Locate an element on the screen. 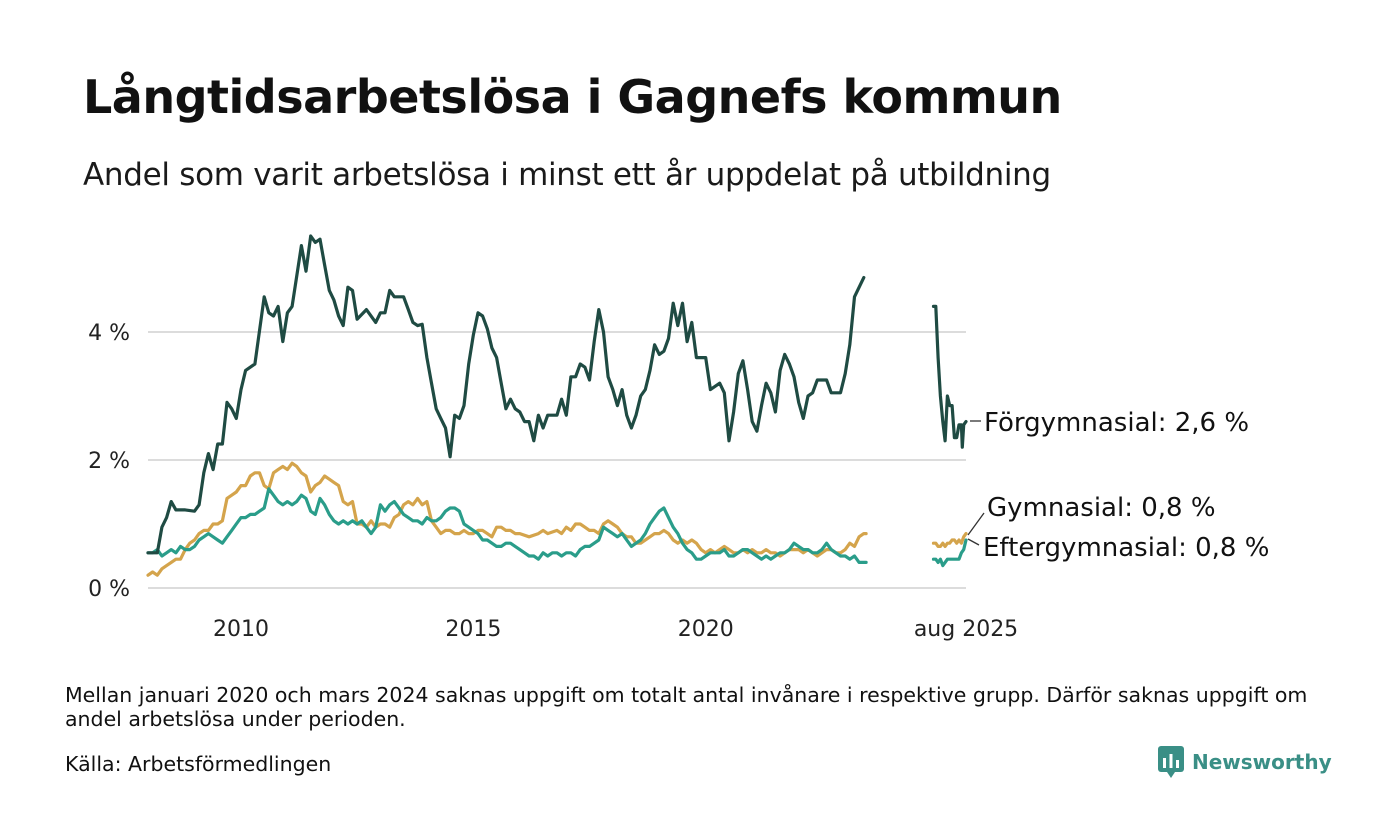 This screenshot has width=1400, height=840. x-tick-label-1: 2015 is located at coordinates (473, 629).